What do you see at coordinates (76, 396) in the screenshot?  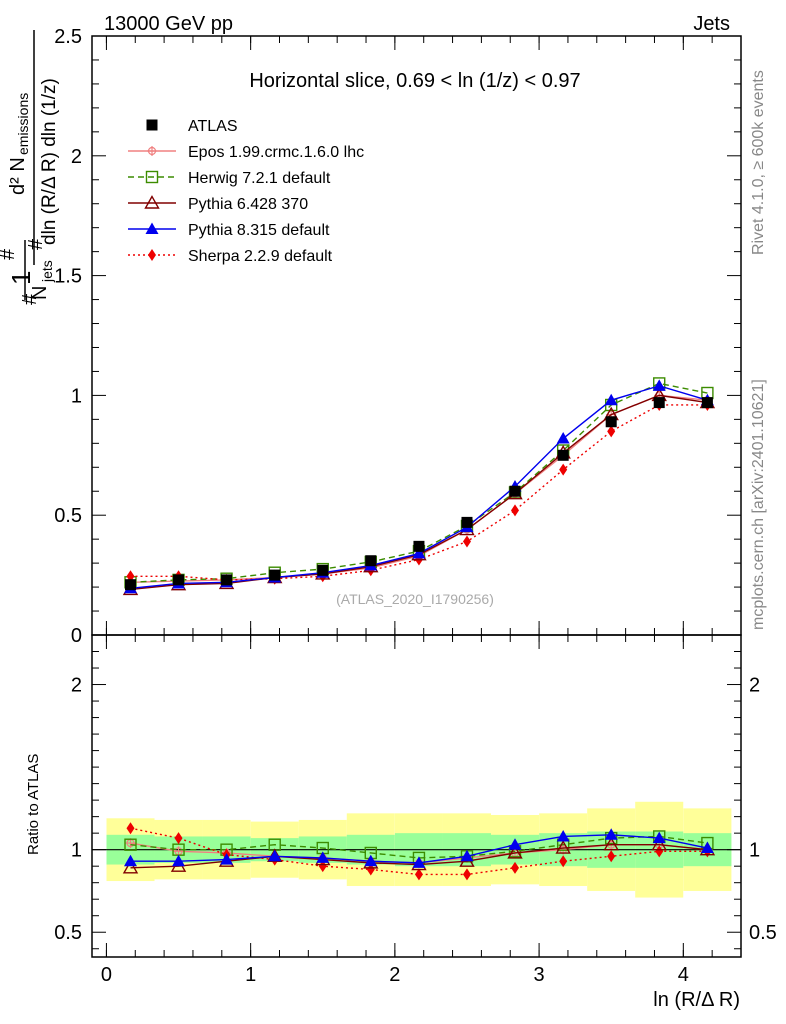 I see `main-y-tick-label: 1` at bounding box center [76, 396].